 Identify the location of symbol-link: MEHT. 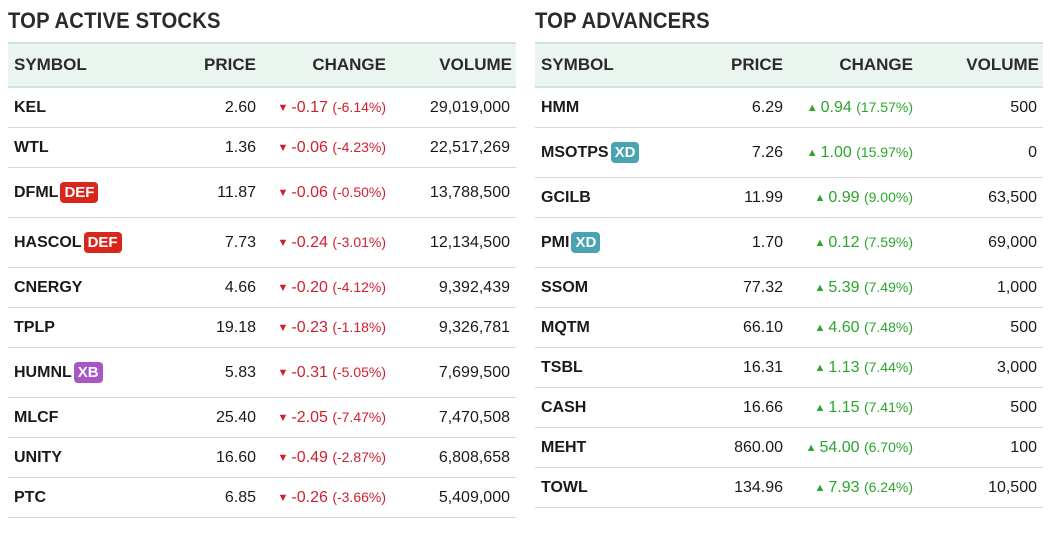
(564, 447).